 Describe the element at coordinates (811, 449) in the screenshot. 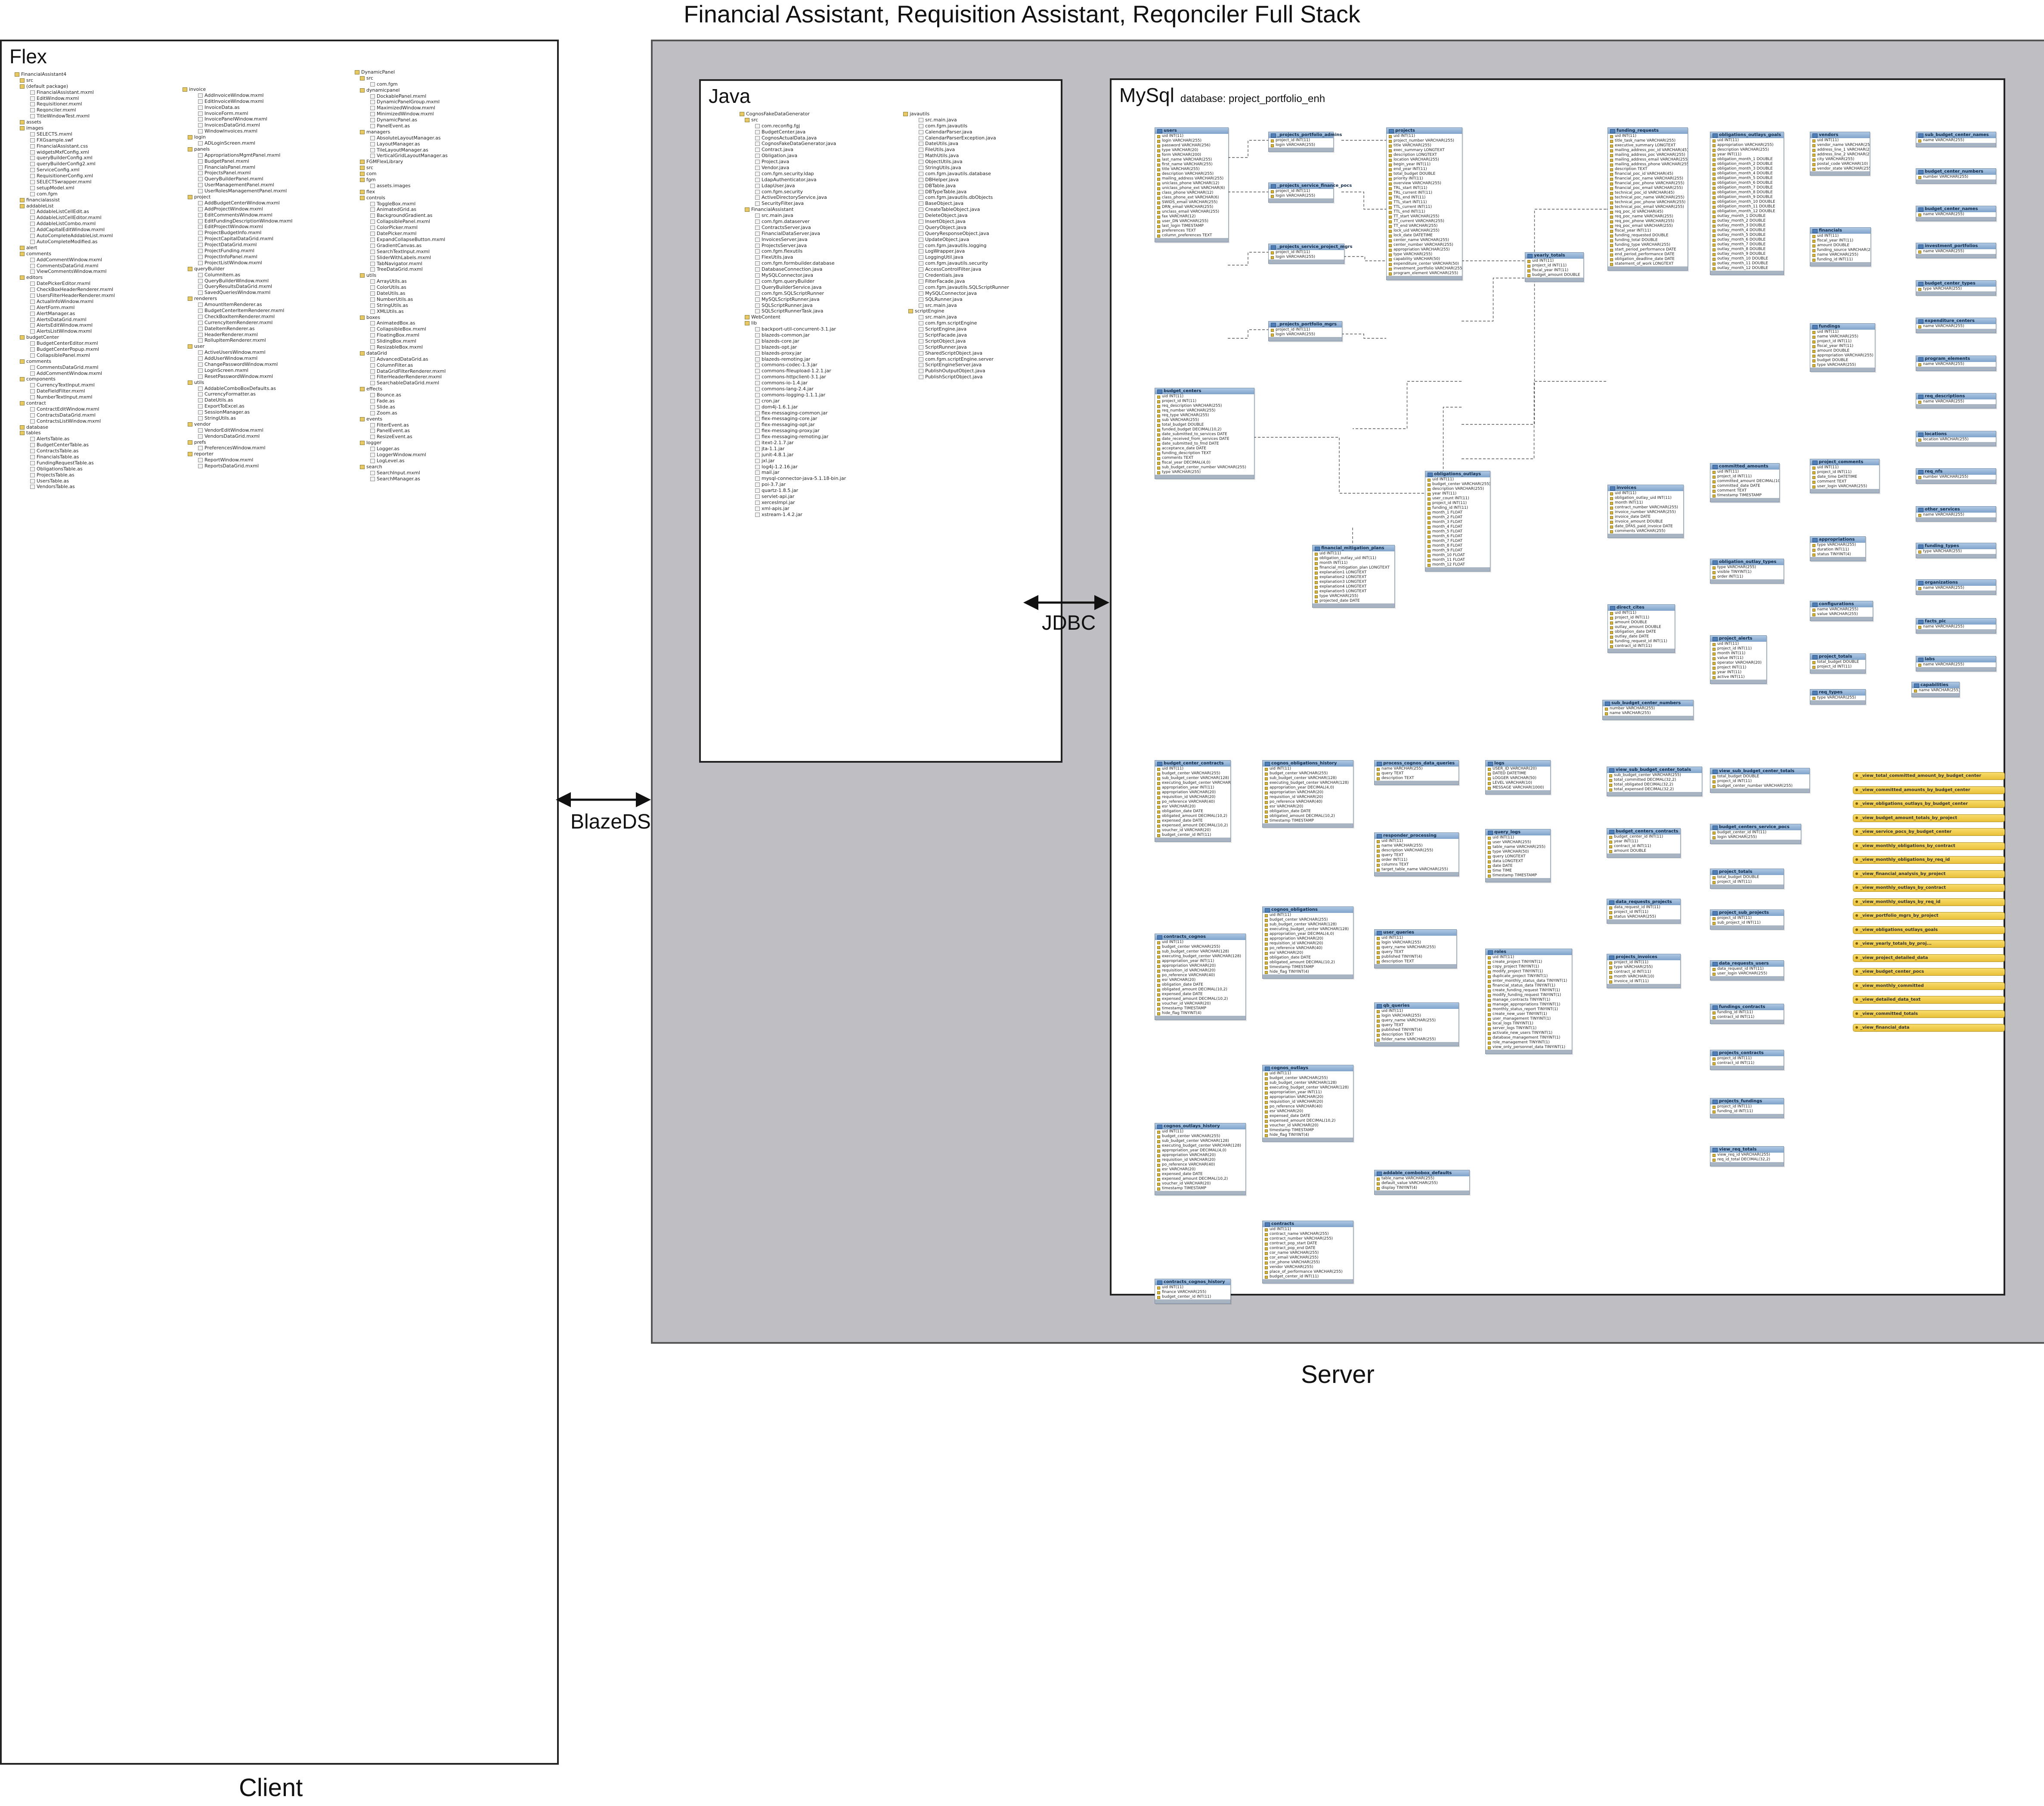

I see `tree-item: jta-1.1.jar` at that location.